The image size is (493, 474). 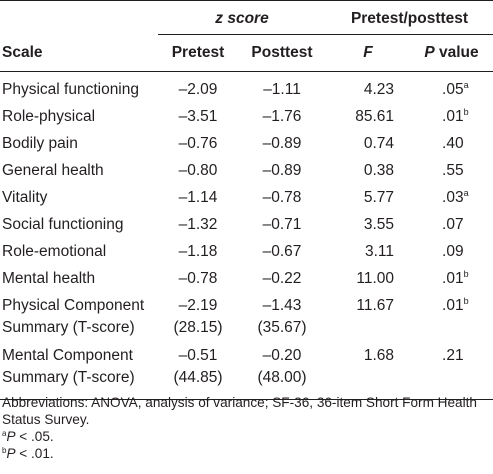 I want to click on column-header-posttest: Posttest, so click(x=282, y=52).